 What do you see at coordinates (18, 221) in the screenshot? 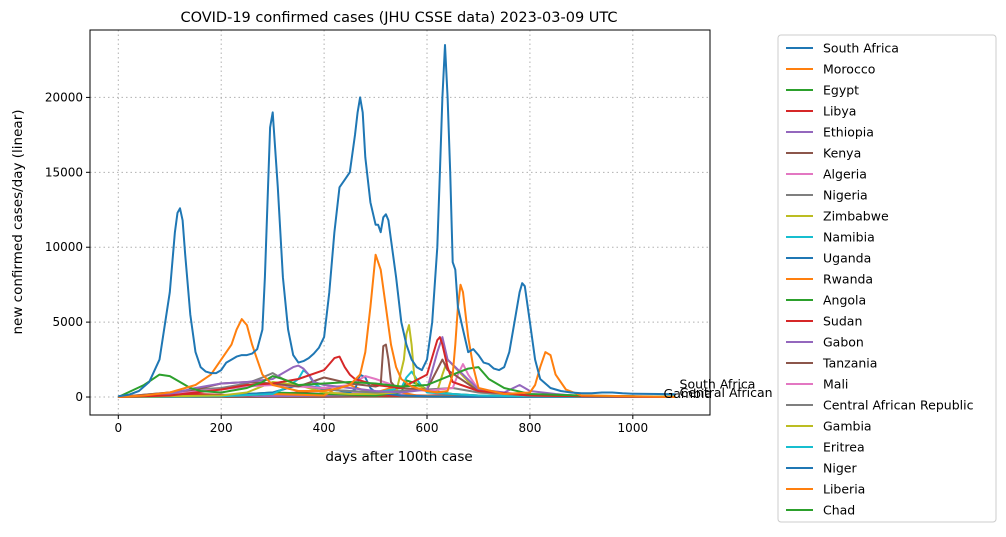
I see `y-axis-label: new confirmed cases/day (linear)` at bounding box center [18, 221].